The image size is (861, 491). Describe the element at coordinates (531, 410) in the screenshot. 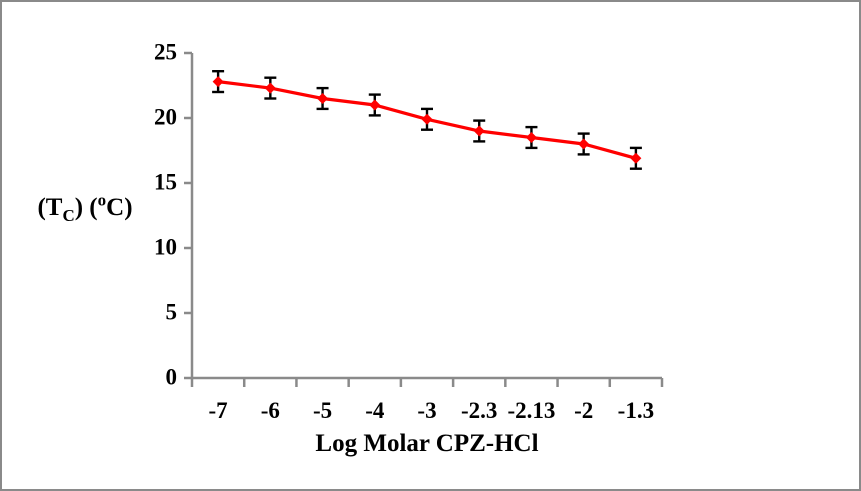

I see `x-tick-label: -2.13` at that location.